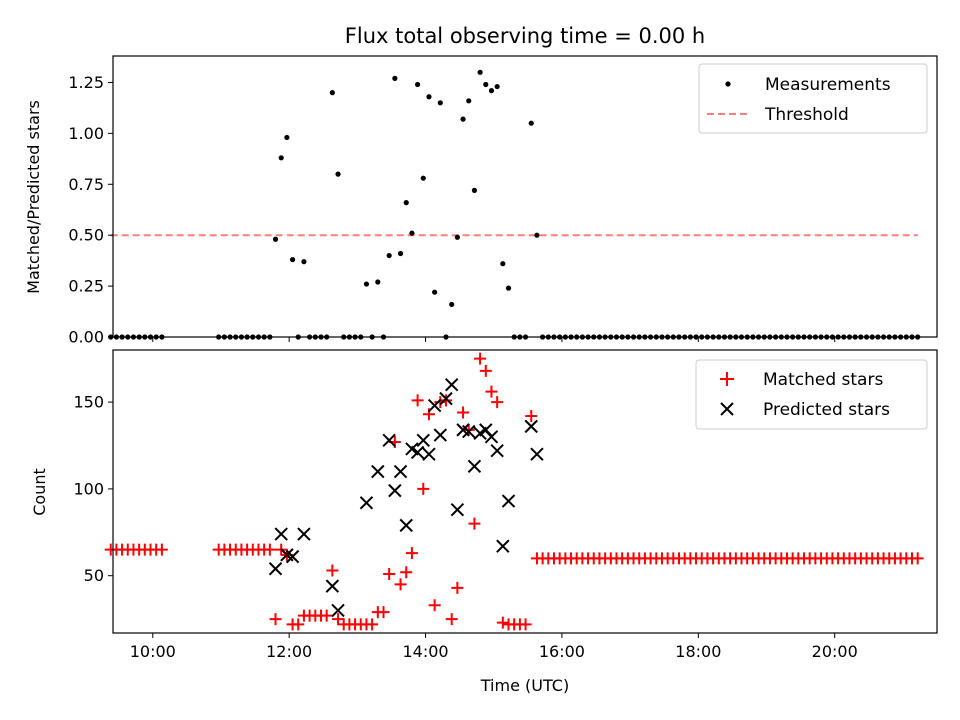 The width and height of the screenshot is (960, 720). I want to click on legend-threshold-label: Threshold, so click(806, 115).